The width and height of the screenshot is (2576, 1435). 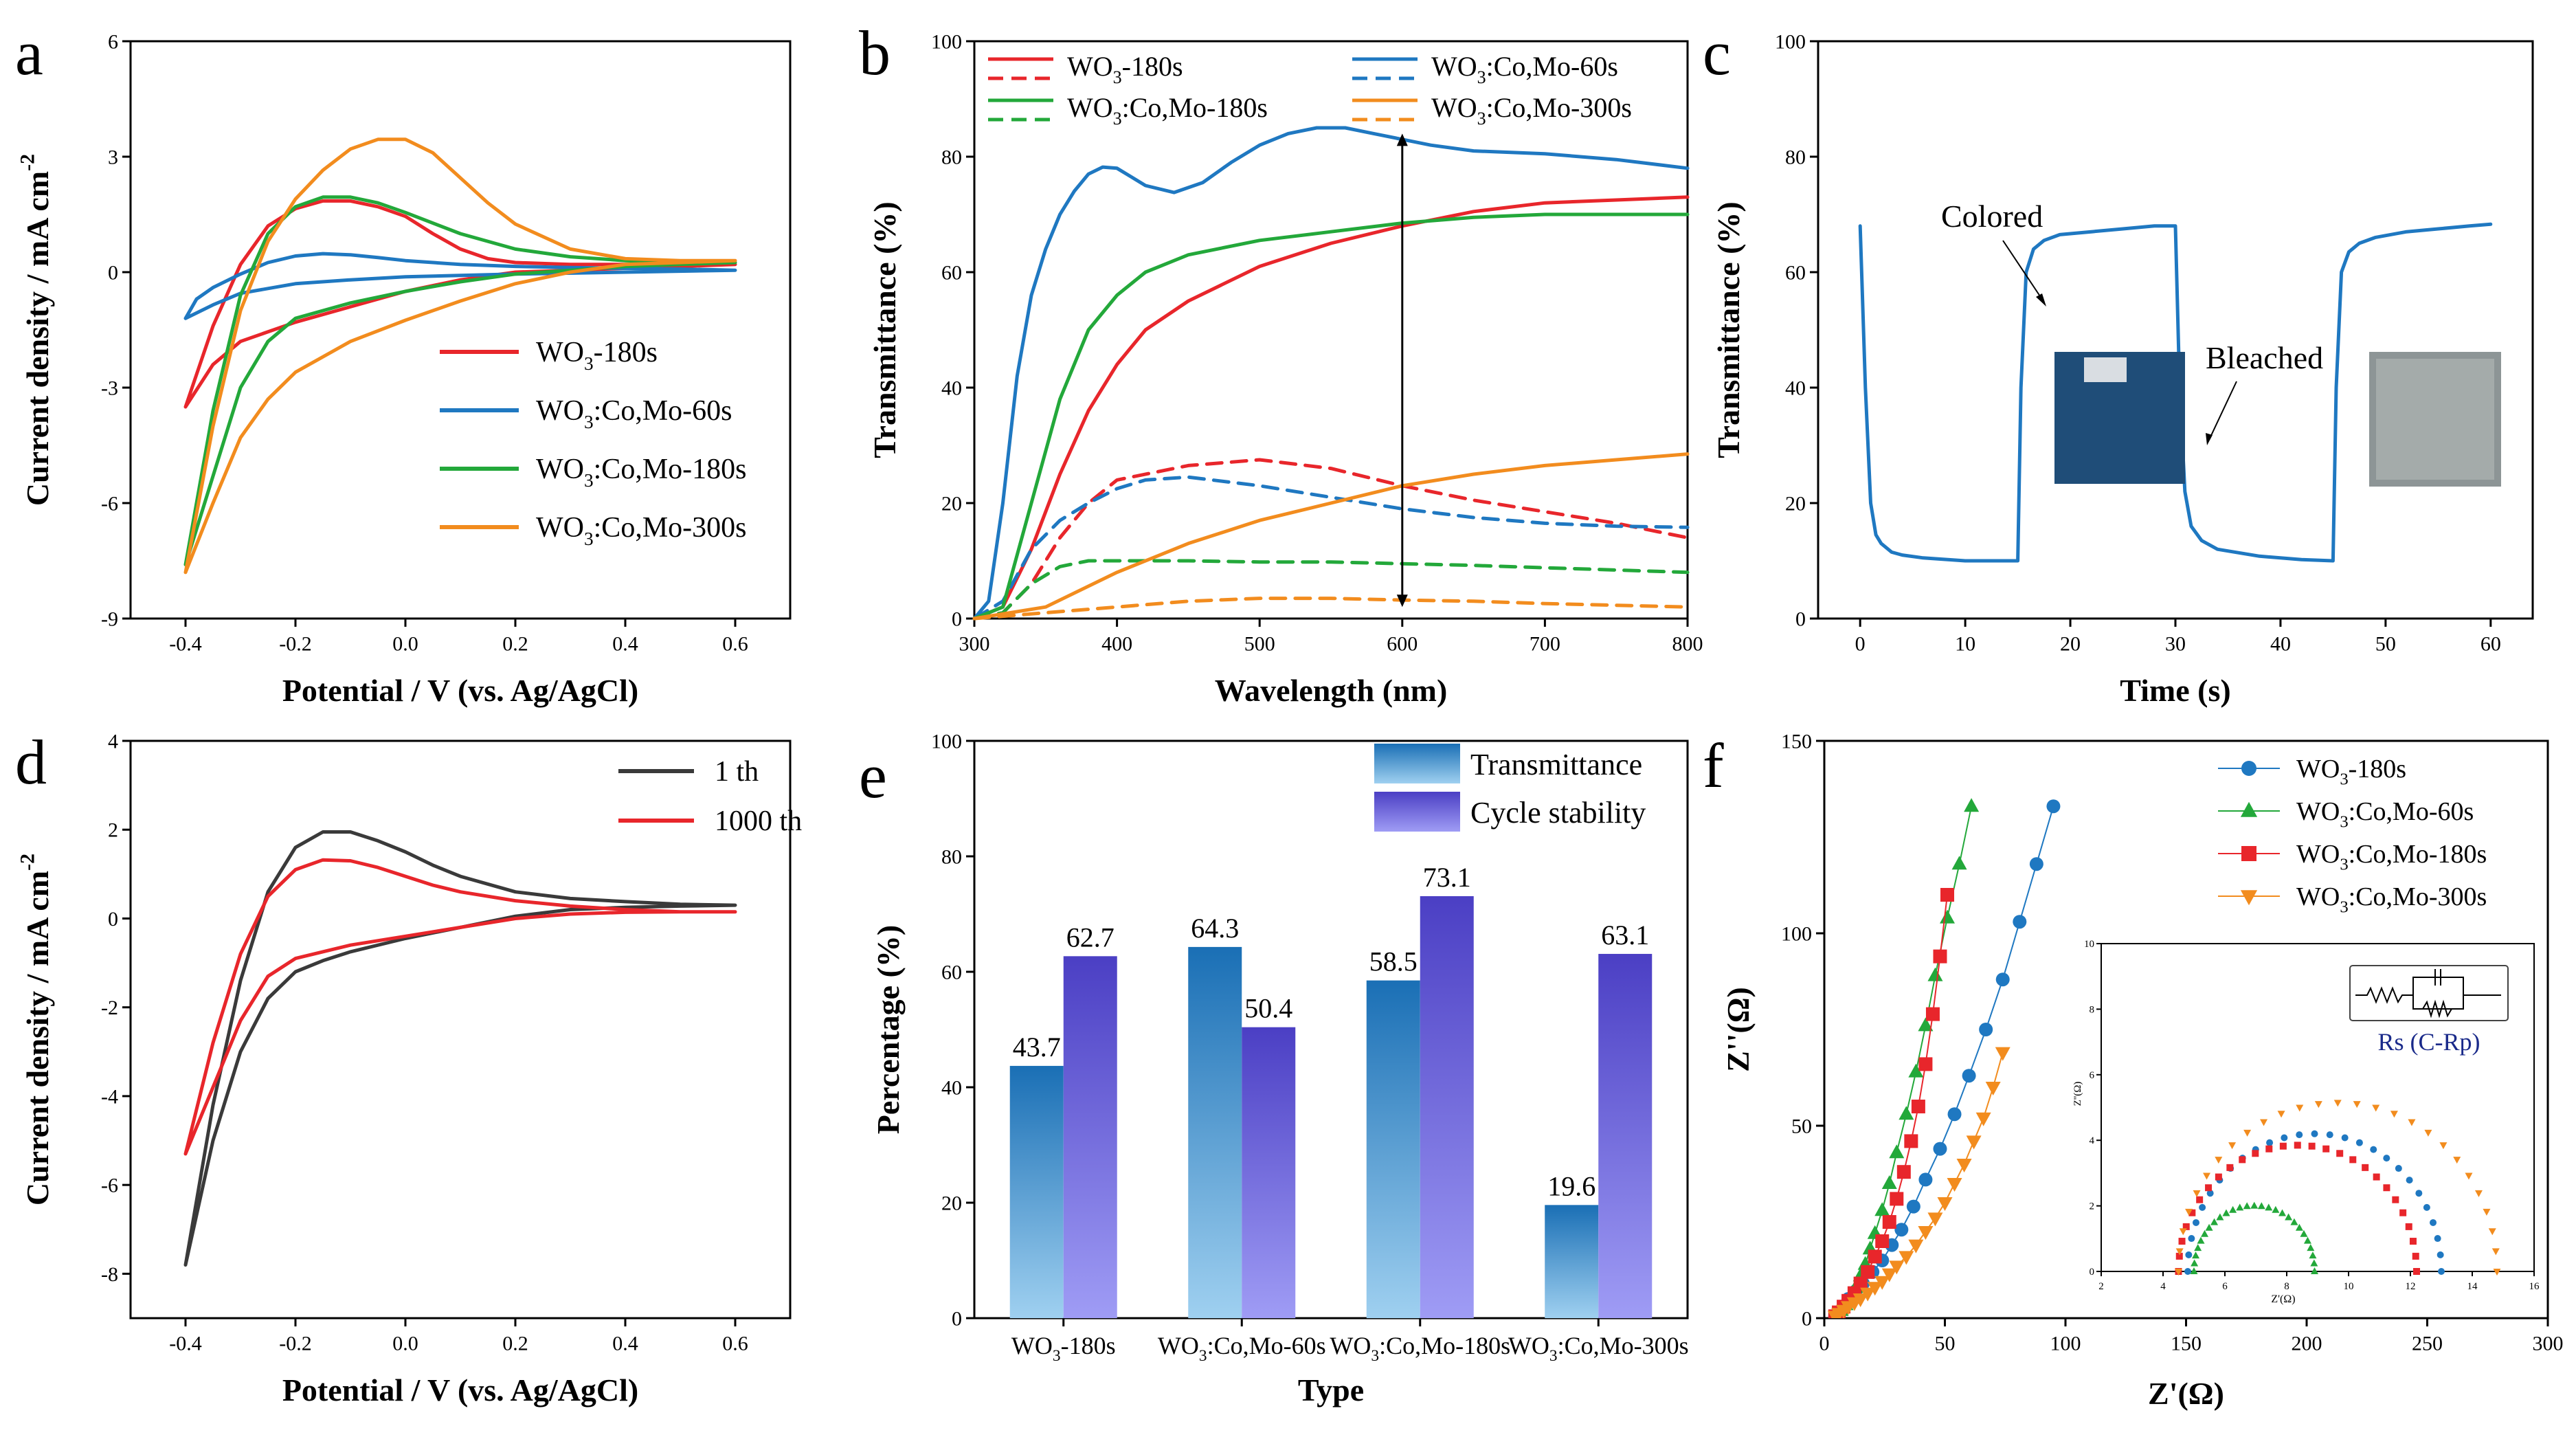 What do you see at coordinates (2092, 1140) in the screenshot?
I see `inset-y-tick-label: 4` at bounding box center [2092, 1140].